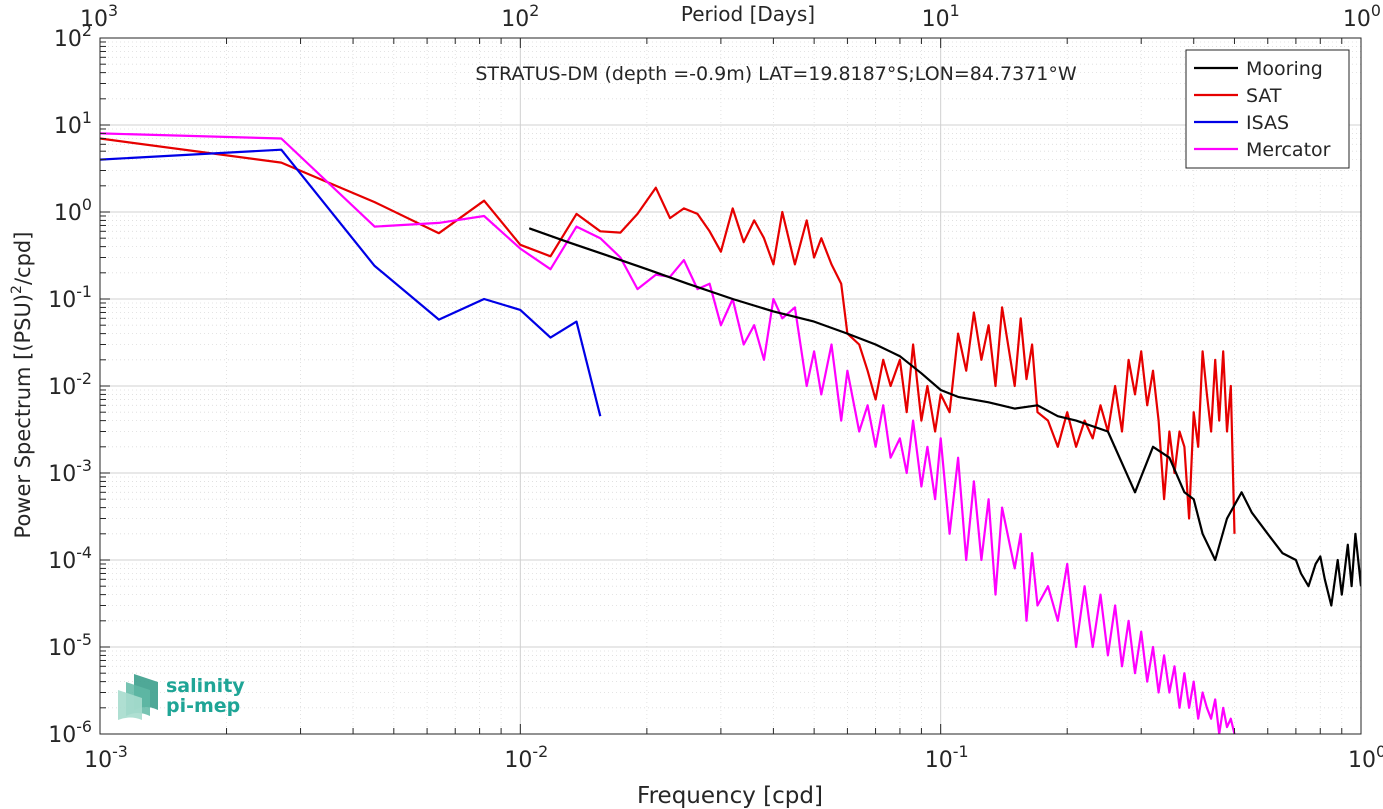 This screenshot has height=809, width=1383. Describe the element at coordinates (99, 16) in the screenshot. I see `x2-tick-label: 10³` at that location.